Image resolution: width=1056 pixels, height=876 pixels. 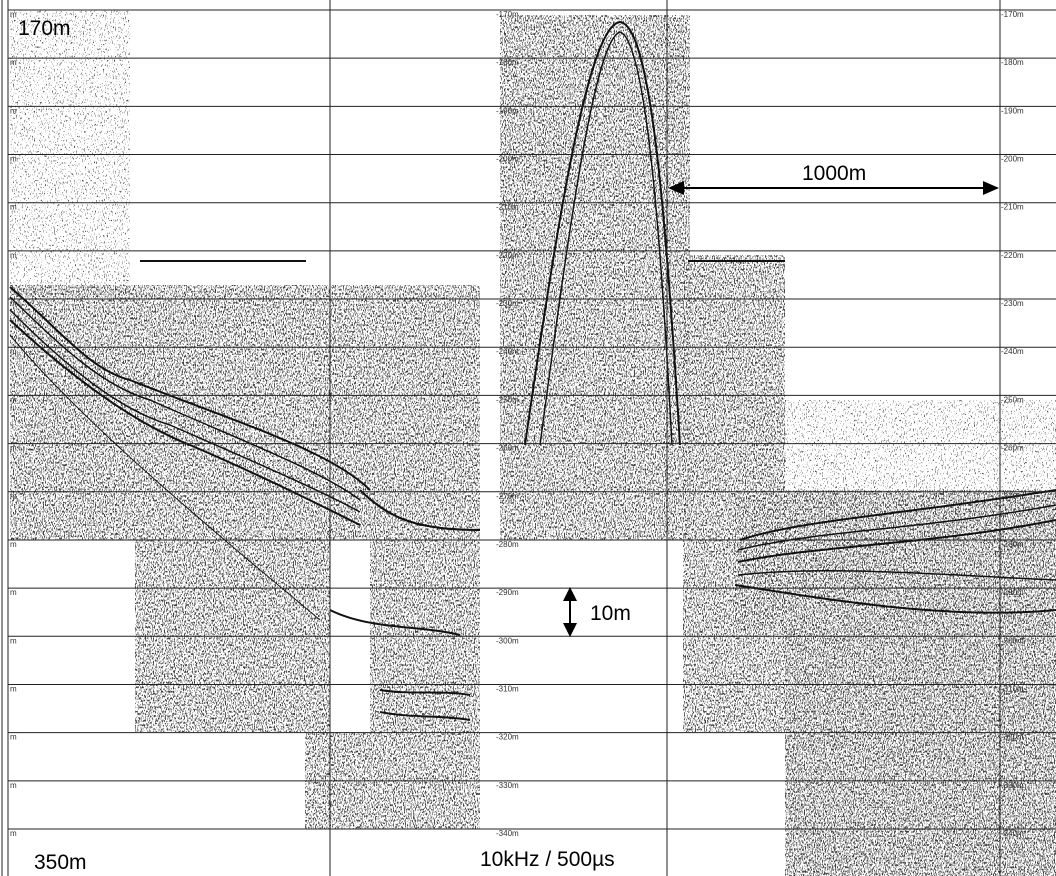 I want to click on vertical-scale-label: 10m, so click(x=610, y=613).